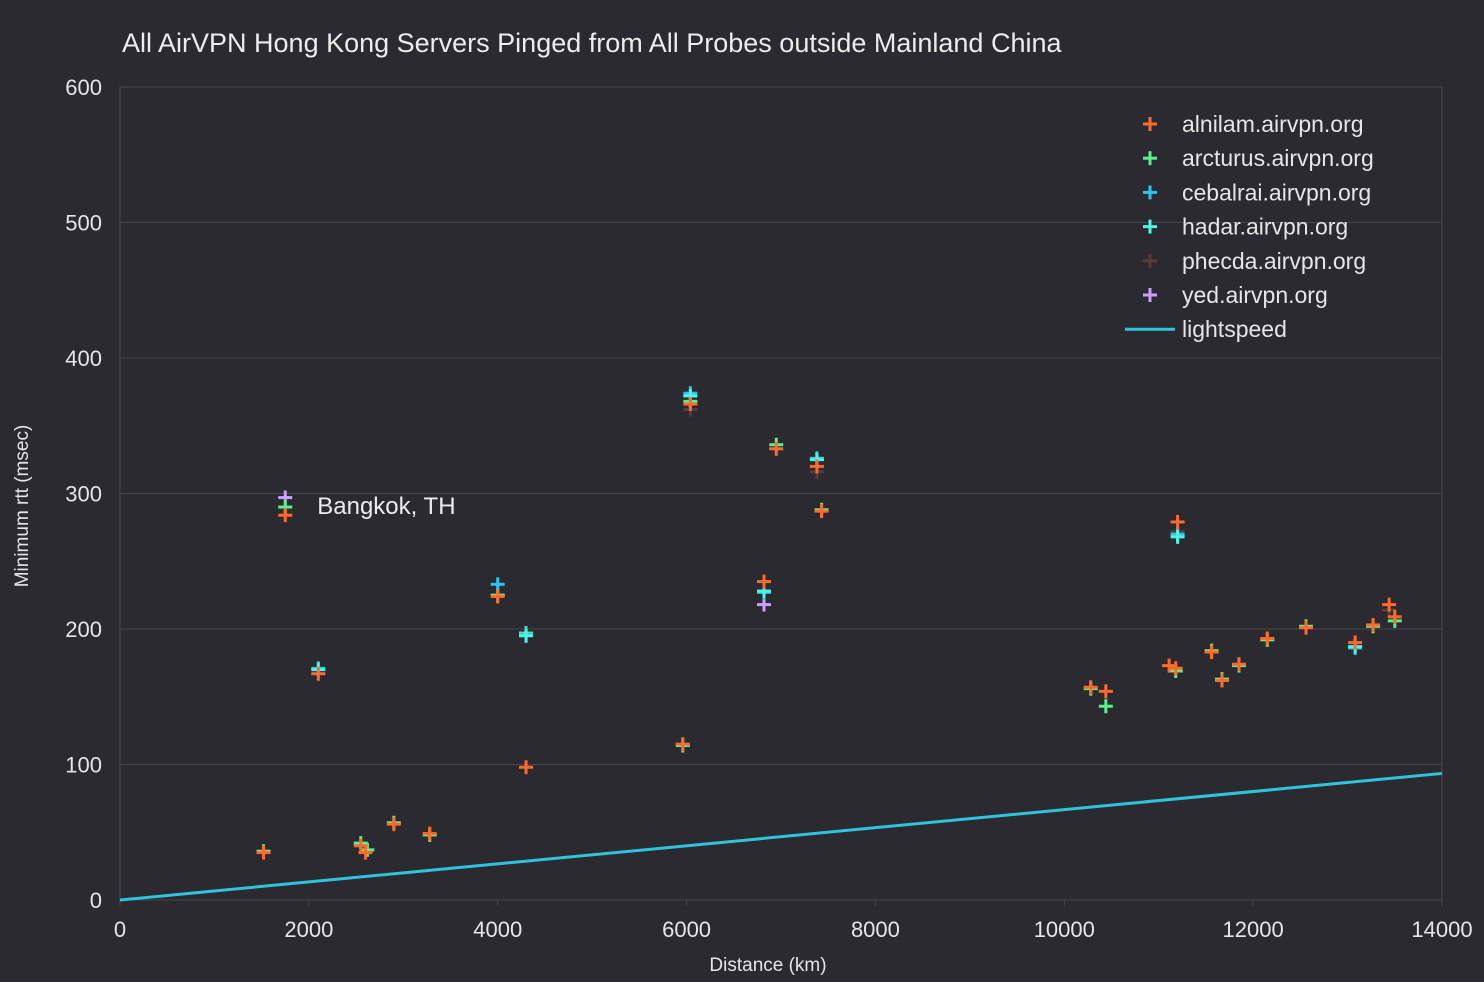  Describe the element at coordinates (96, 900) in the screenshot. I see `y-tick-label: 0` at that location.